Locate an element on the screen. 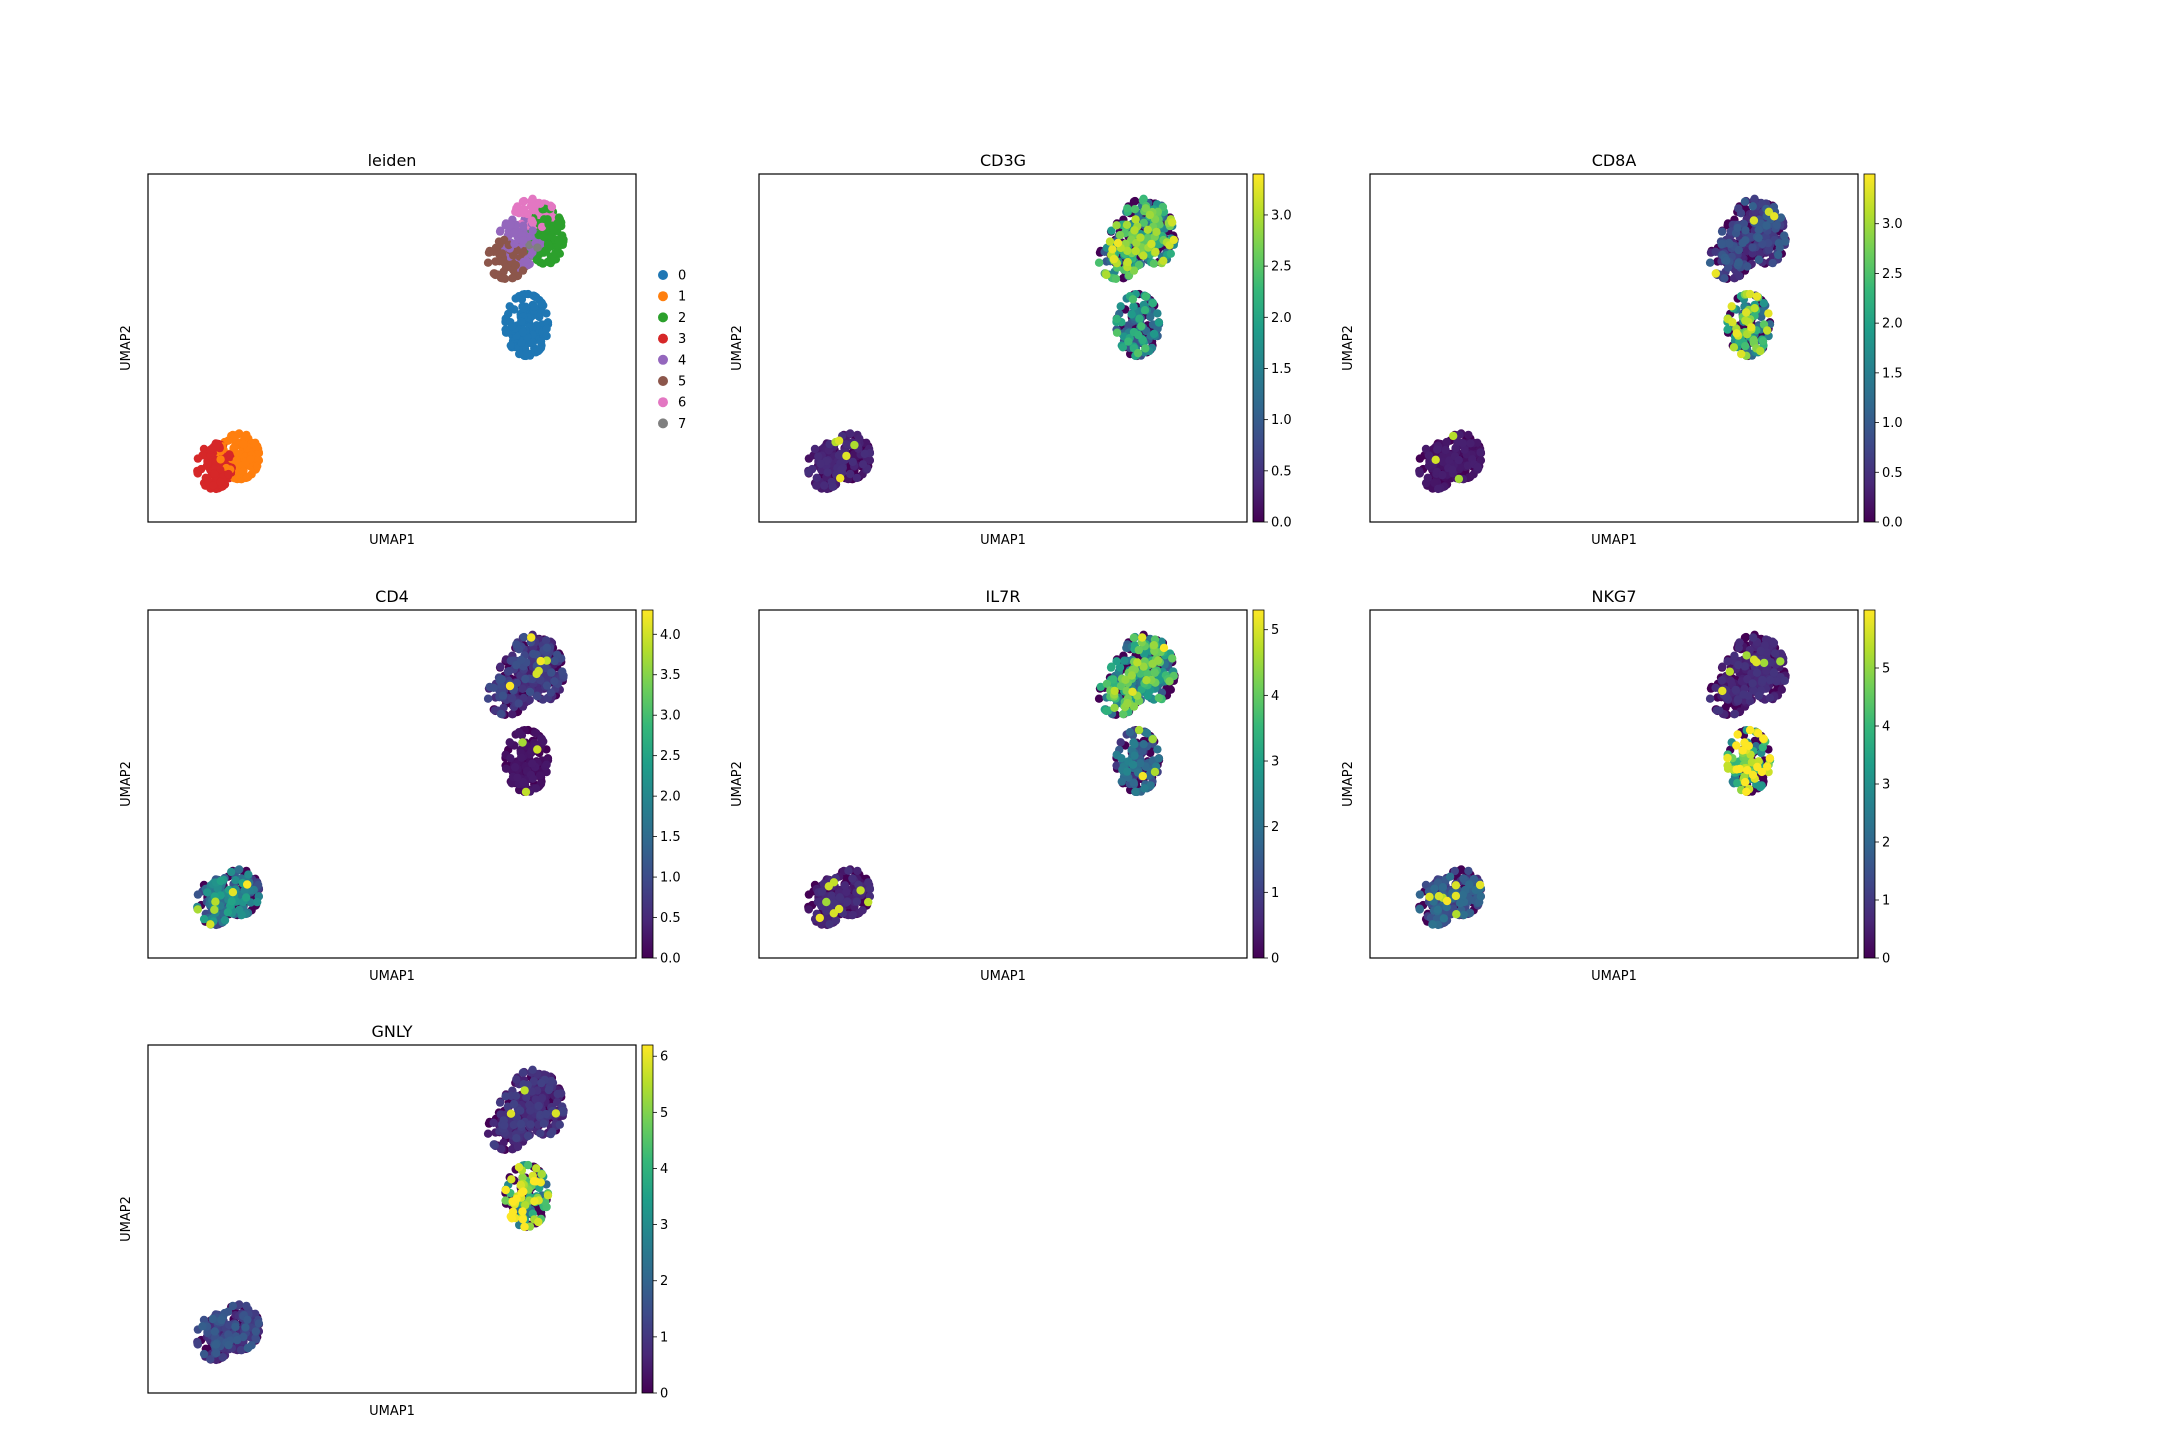 The height and width of the screenshot is (1439, 2183). panel-title: IL7R is located at coordinates (1003, 596).